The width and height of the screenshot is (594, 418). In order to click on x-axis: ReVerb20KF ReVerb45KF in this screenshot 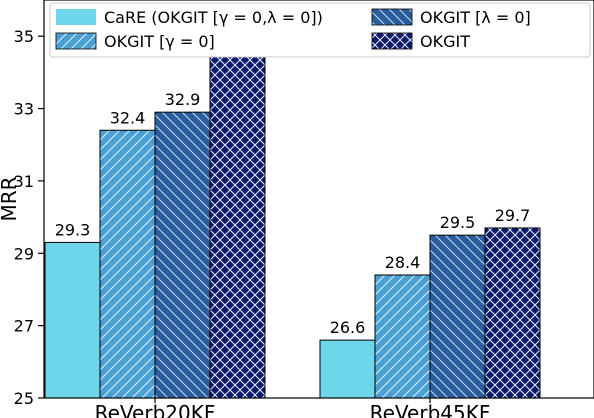, I will do `click(293, 408)`.